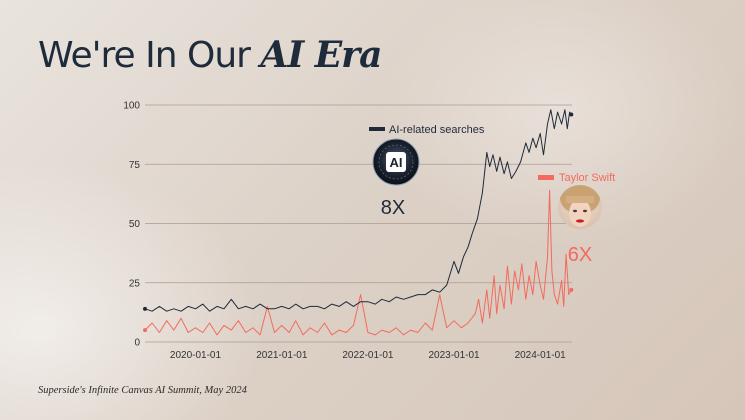 The image size is (745, 420). Describe the element at coordinates (546, 177) in the screenshot. I see `legend-swatch-taylor-swift` at that location.